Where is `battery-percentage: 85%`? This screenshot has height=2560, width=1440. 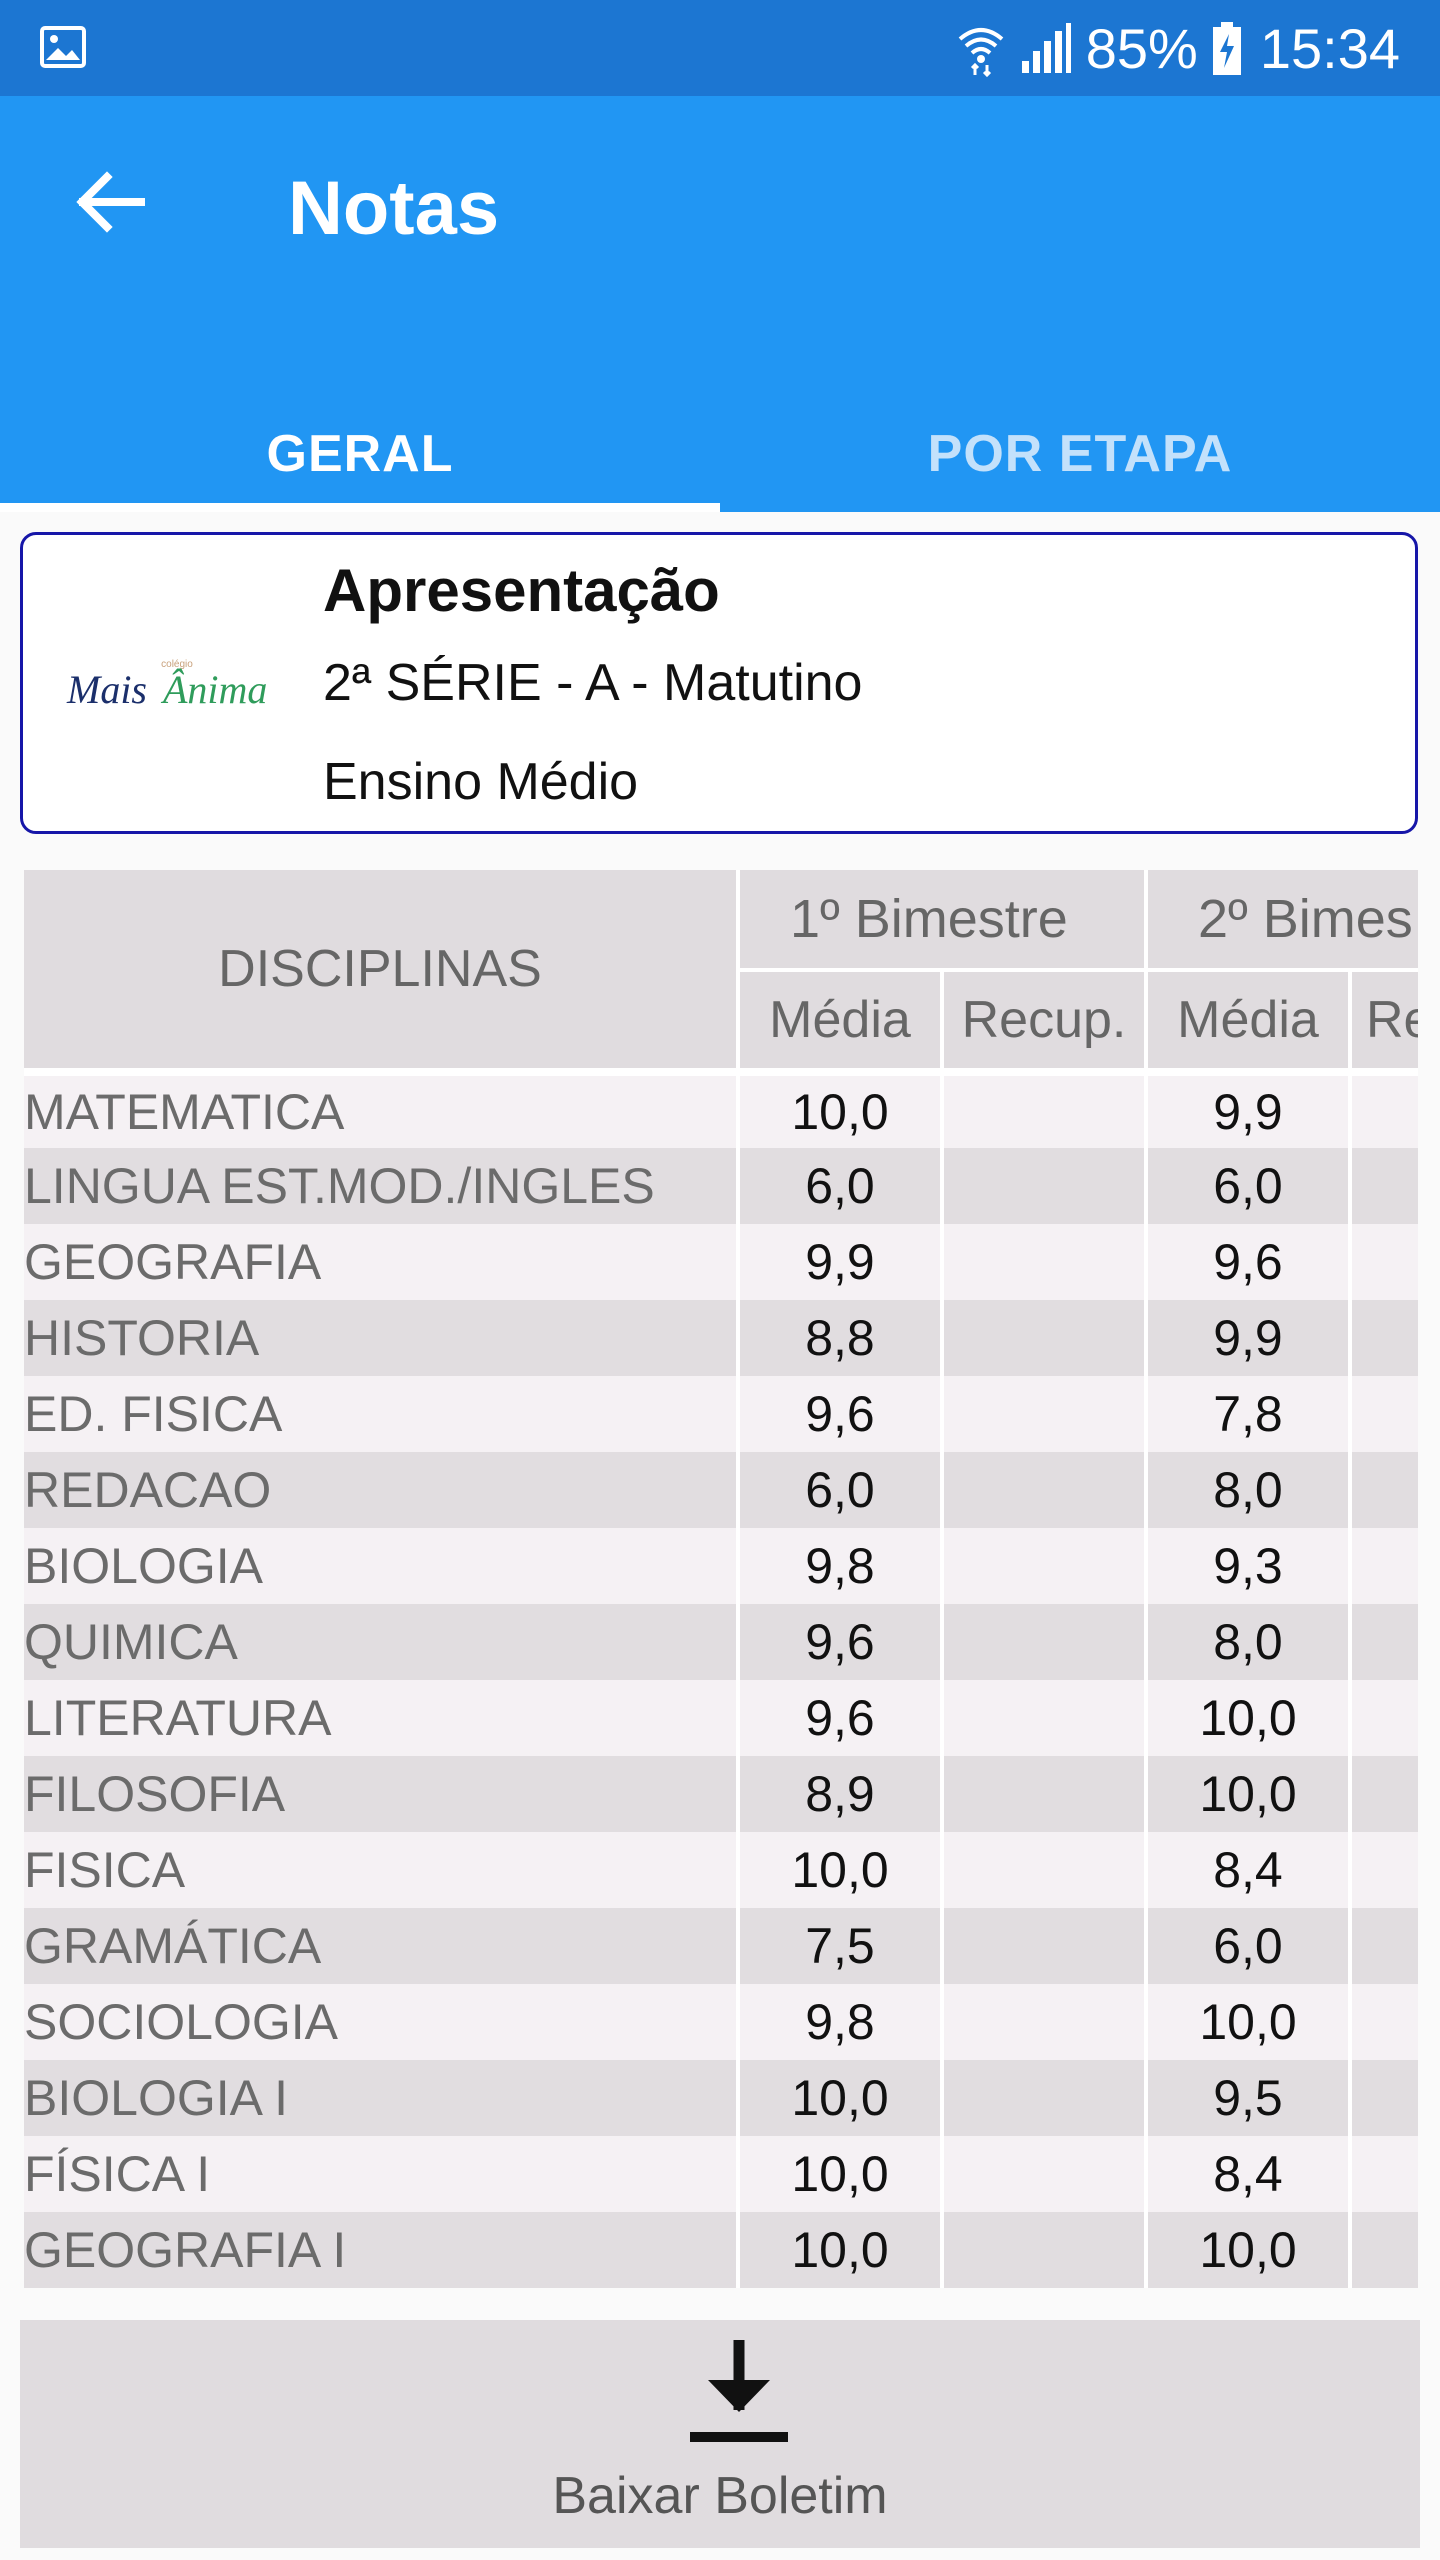
battery-percentage: 85% is located at coordinates (1141, 48).